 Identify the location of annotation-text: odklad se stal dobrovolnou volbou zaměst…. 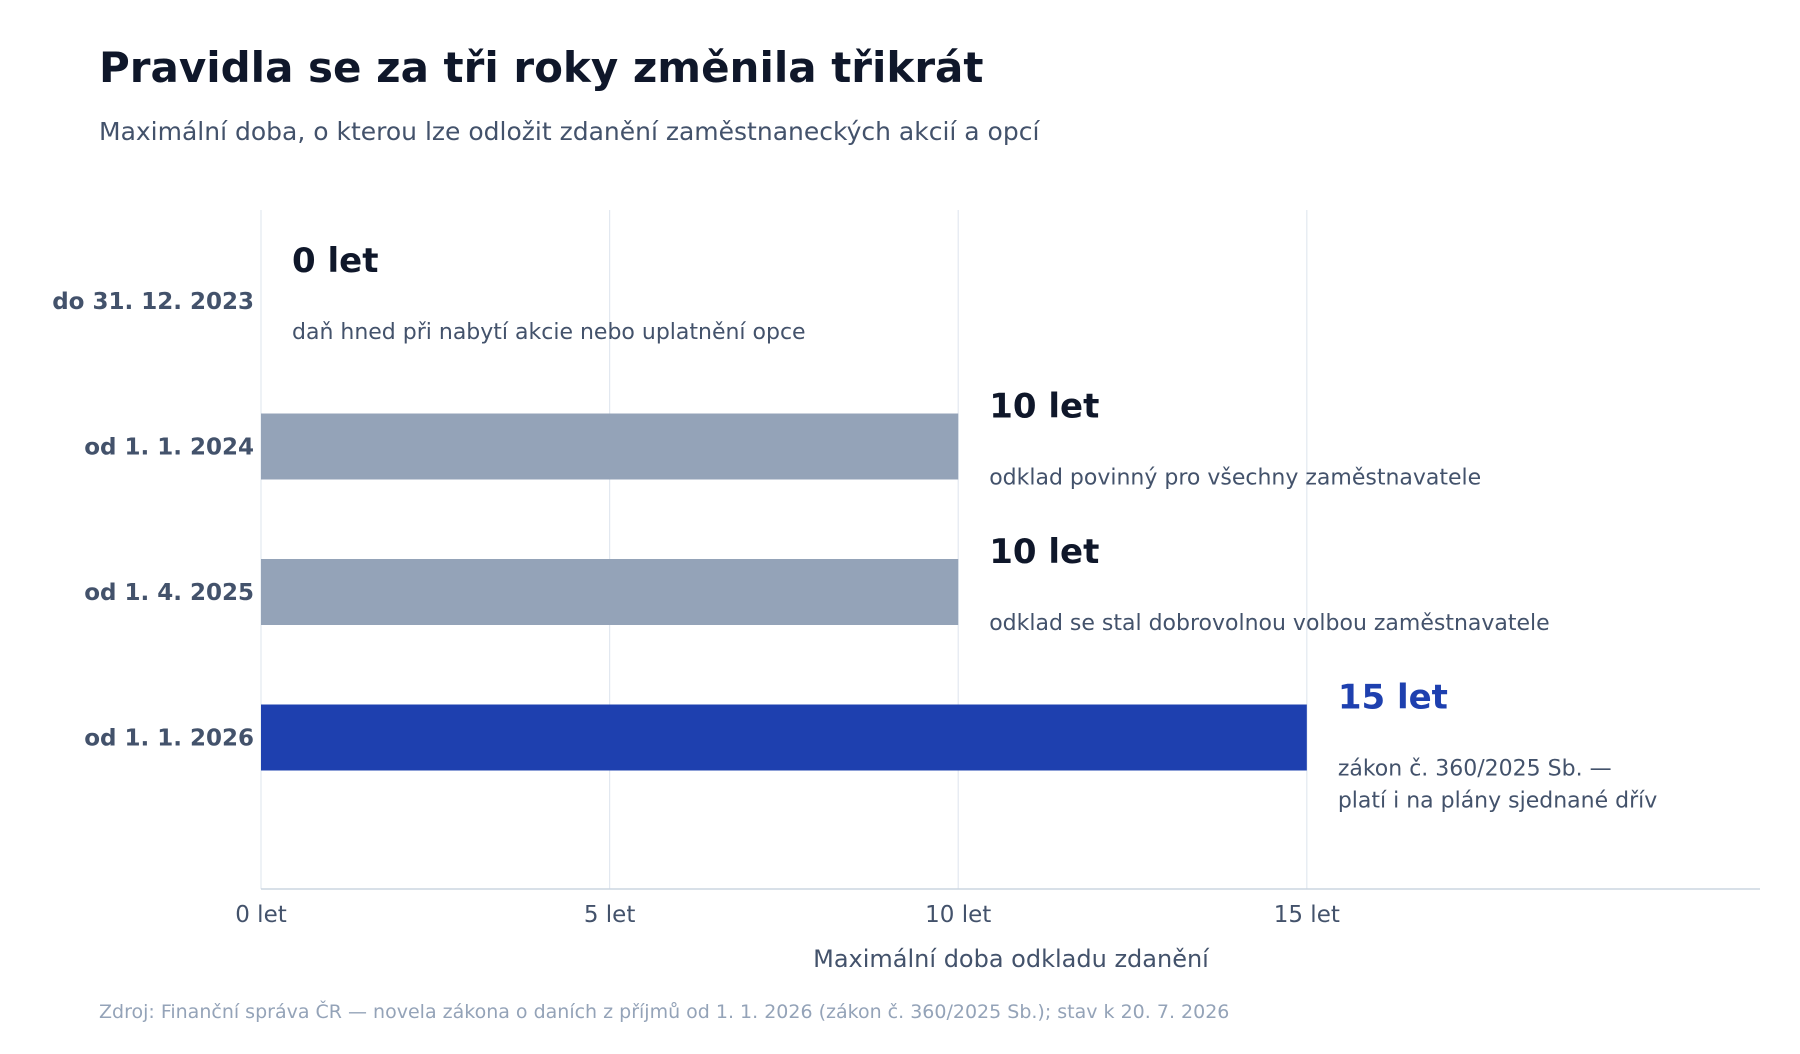
(1269, 623).